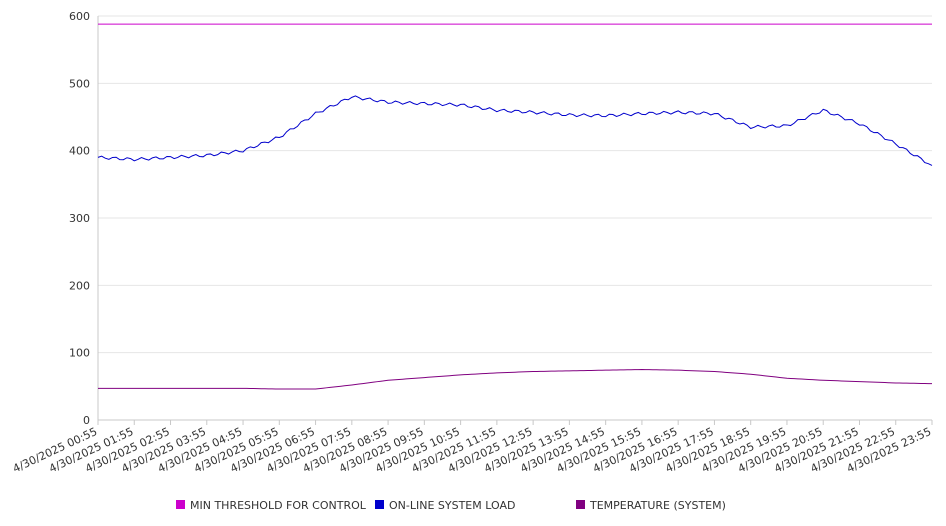  I want to click on legend-label: ON-LINE SYSTEM LOAD, so click(452, 505).